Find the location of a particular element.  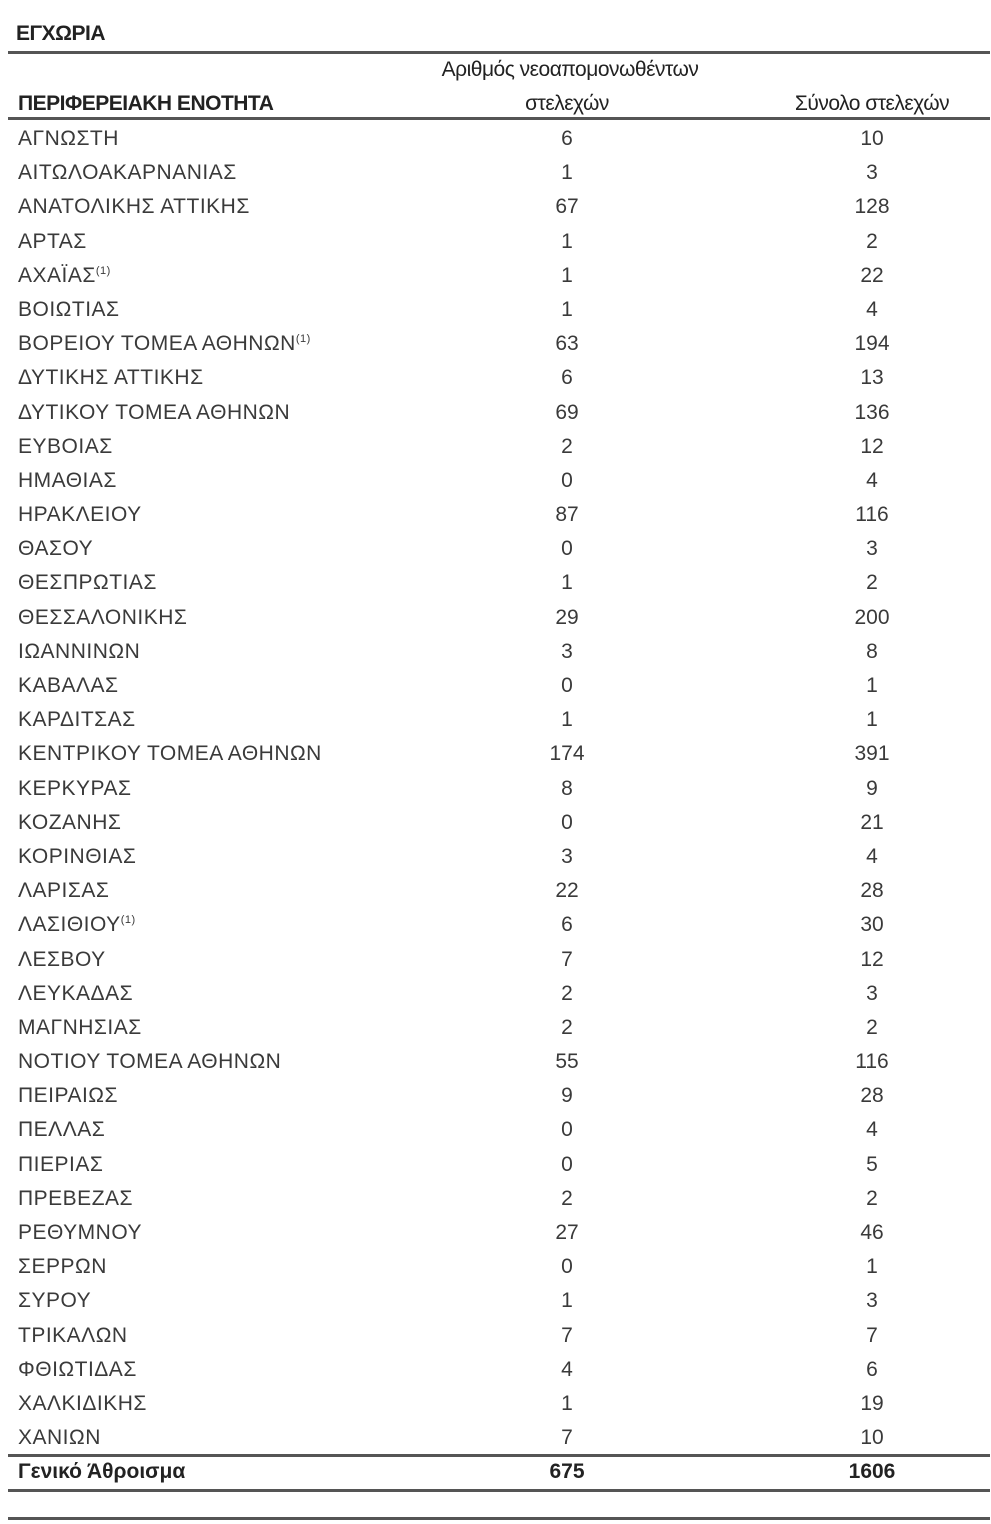

isolated-count: 55 is located at coordinates (567, 1062).